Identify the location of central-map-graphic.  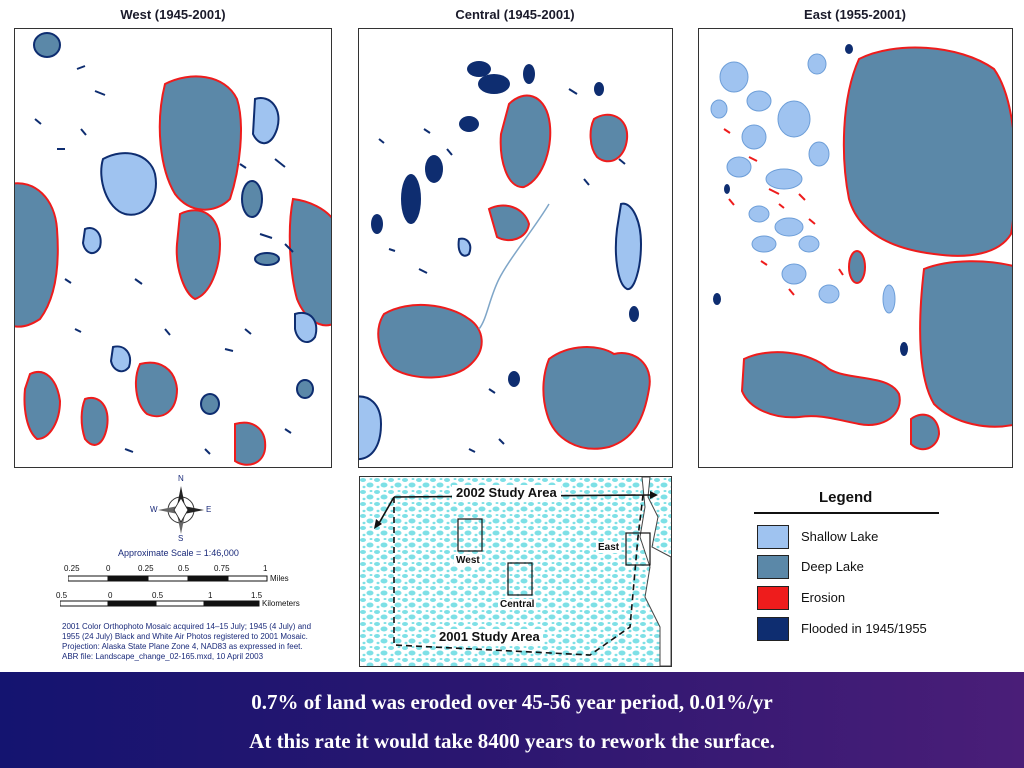
(505, 261).